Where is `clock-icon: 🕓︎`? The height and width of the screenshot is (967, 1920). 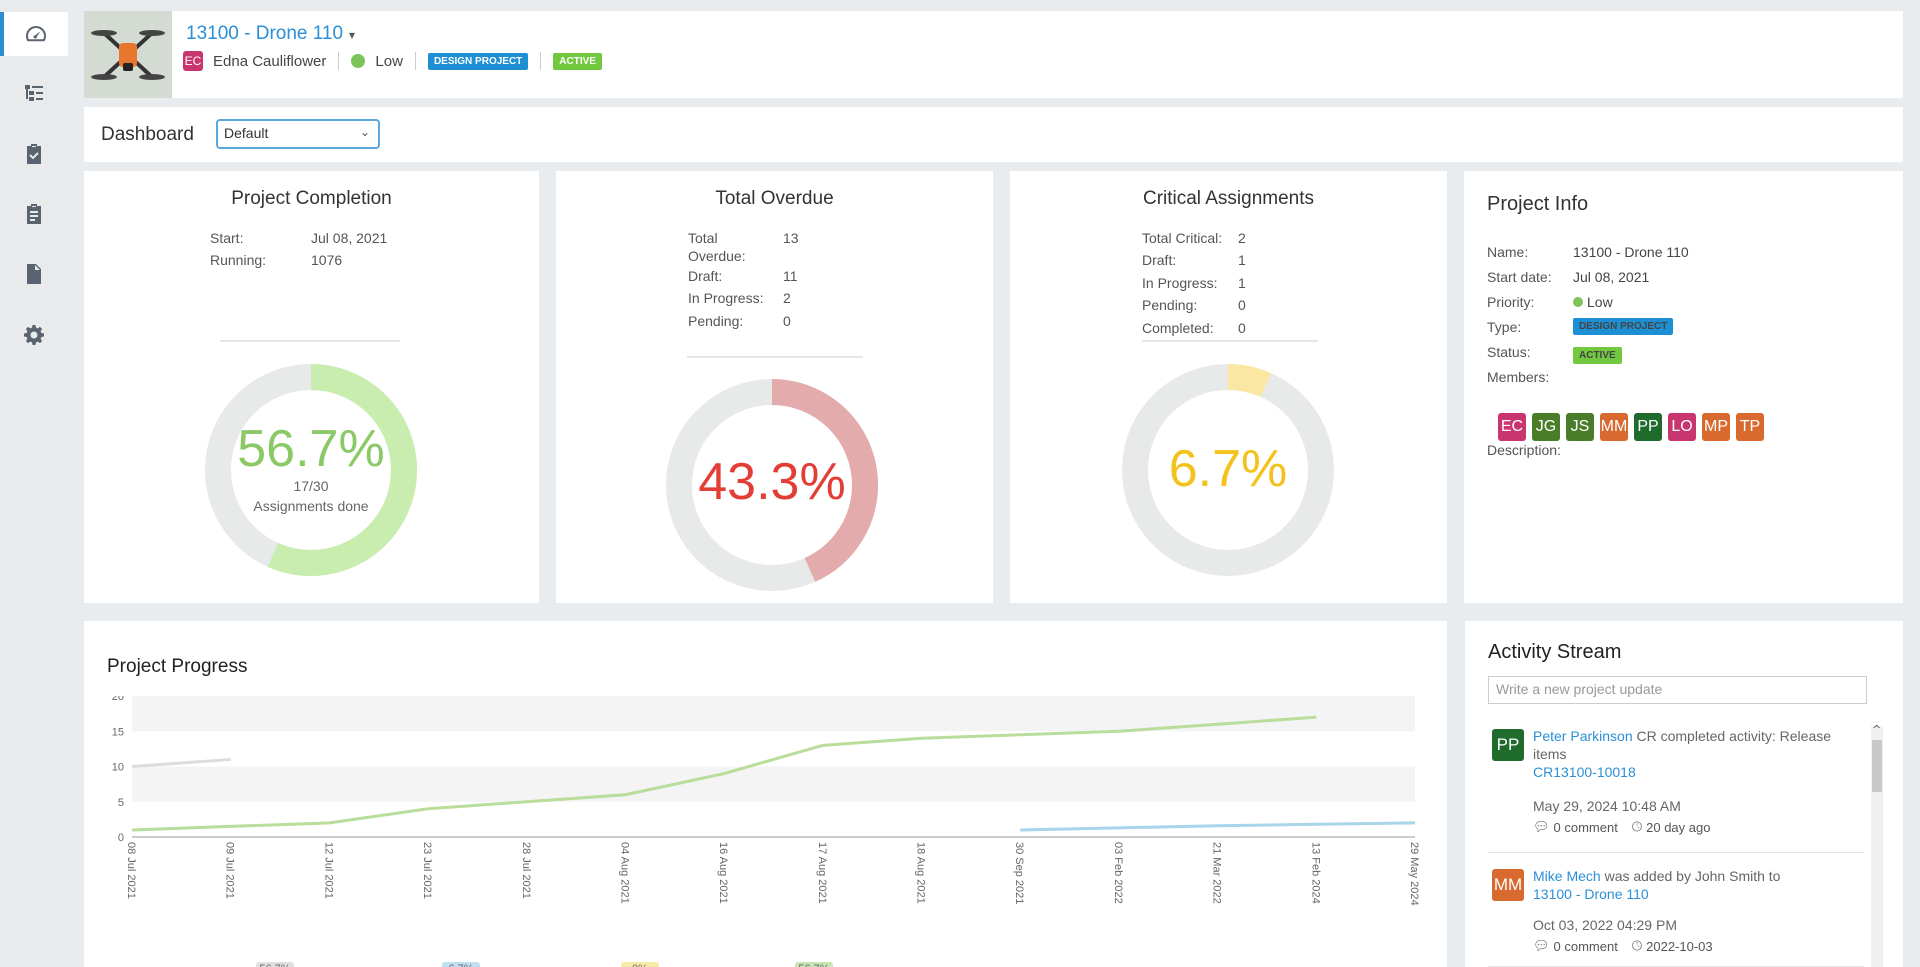 clock-icon: 🕓︎ is located at coordinates (1637, 945).